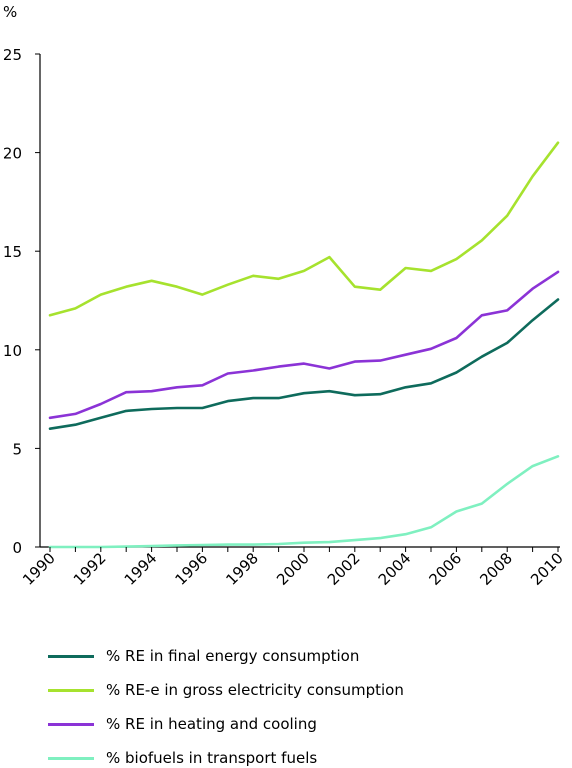 The height and width of the screenshot is (768, 572). Describe the element at coordinates (211, 724) in the screenshot. I see `legend-label: % RE in heating and cooling` at that location.